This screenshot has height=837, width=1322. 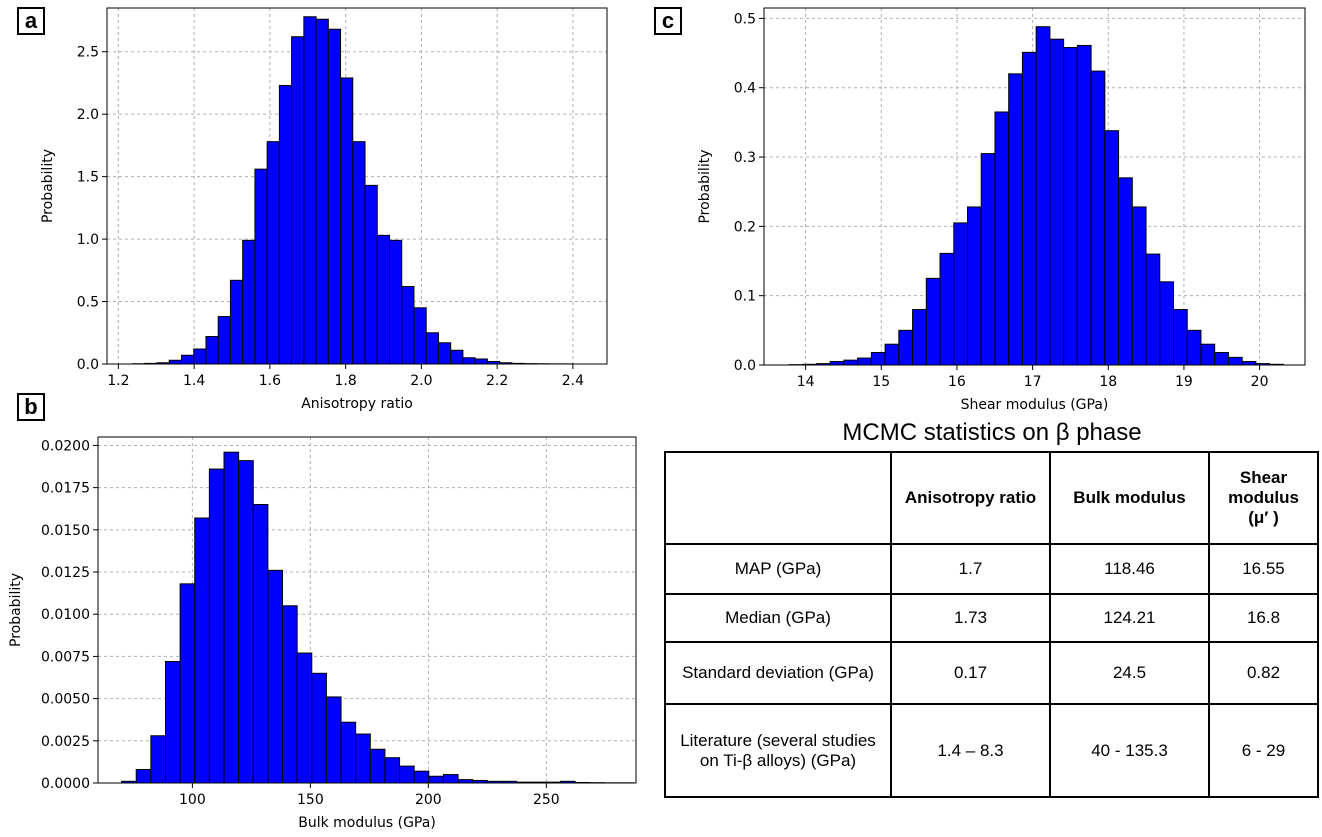 I want to click on chart-b-x-tick-label: 250, so click(x=546, y=800).